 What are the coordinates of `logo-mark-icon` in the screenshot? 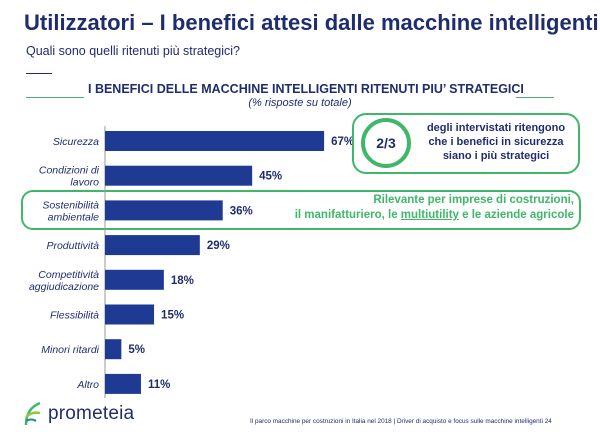 It's located at (32, 413).